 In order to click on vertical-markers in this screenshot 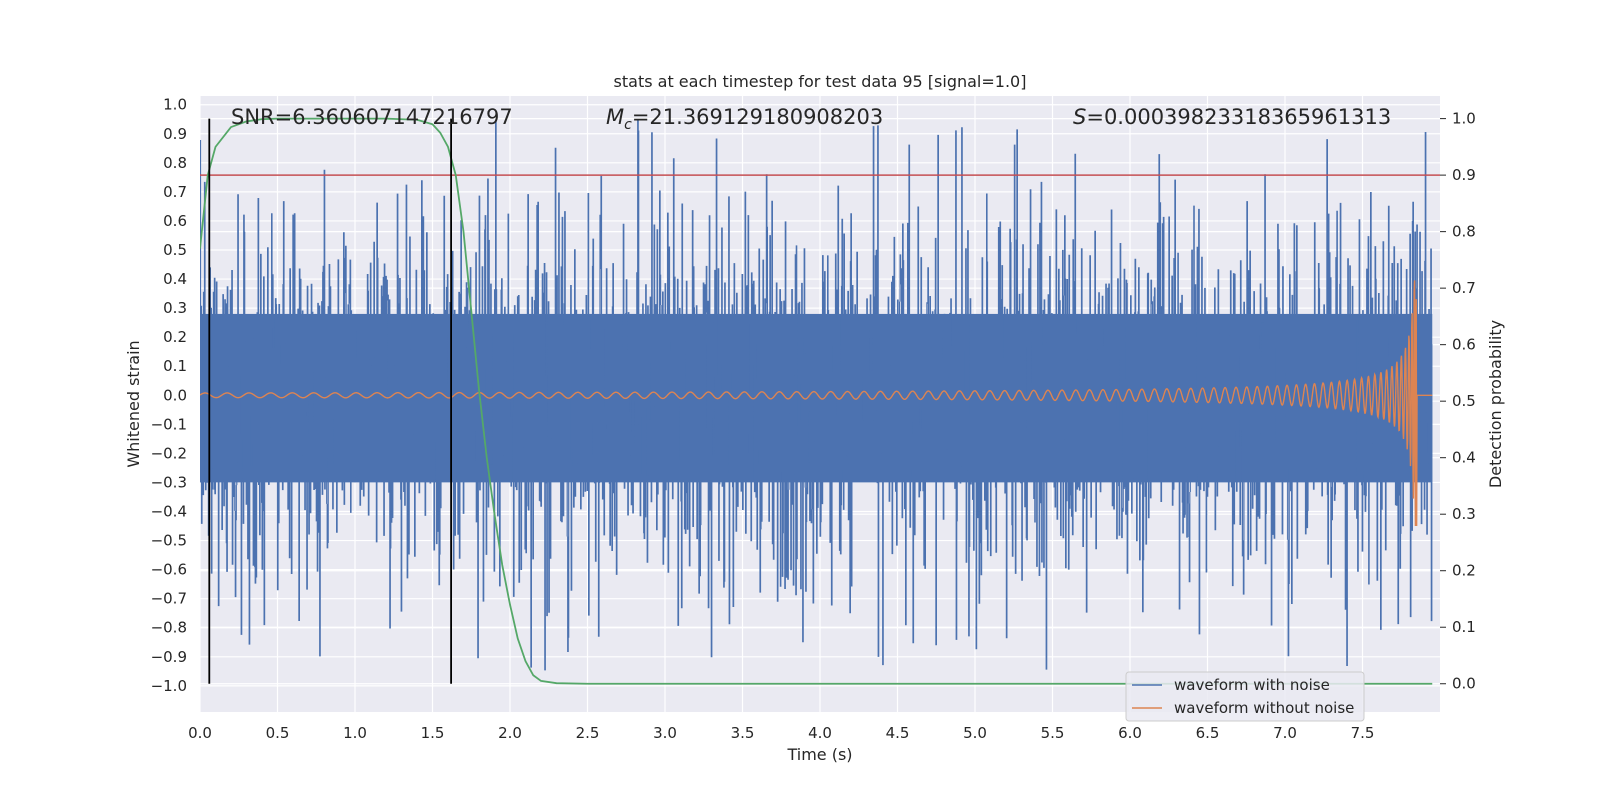, I will do `click(330, 401)`.